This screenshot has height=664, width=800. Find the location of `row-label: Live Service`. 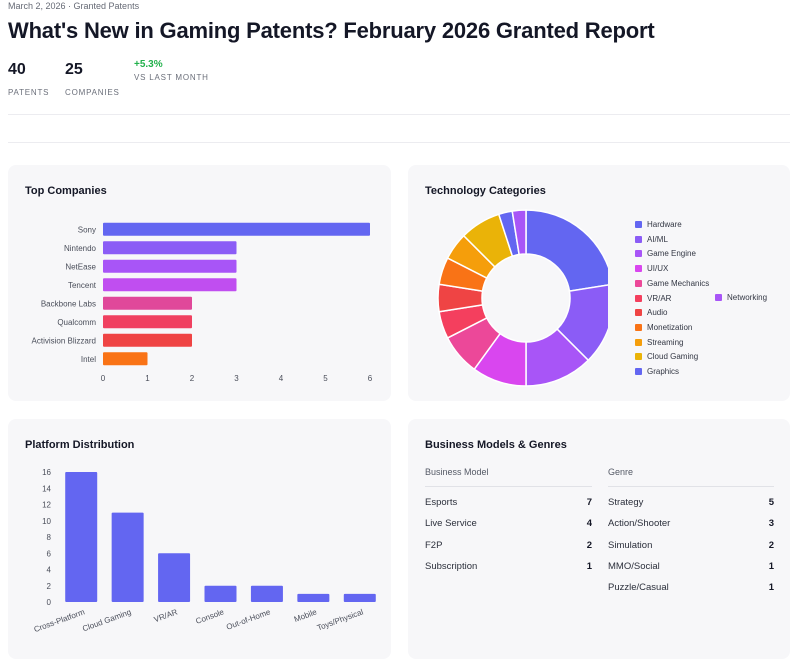

row-label: Live Service is located at coordinates (451, 524).